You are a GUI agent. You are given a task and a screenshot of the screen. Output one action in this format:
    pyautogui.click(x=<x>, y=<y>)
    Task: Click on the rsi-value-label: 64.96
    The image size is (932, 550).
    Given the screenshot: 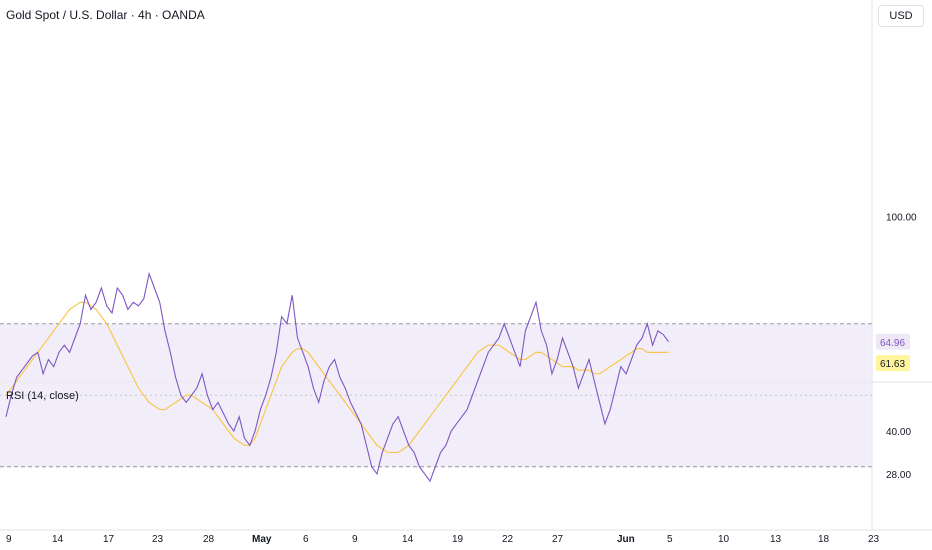 What is the action you would take?
    pyautogui.click(x=892, y=343)
    